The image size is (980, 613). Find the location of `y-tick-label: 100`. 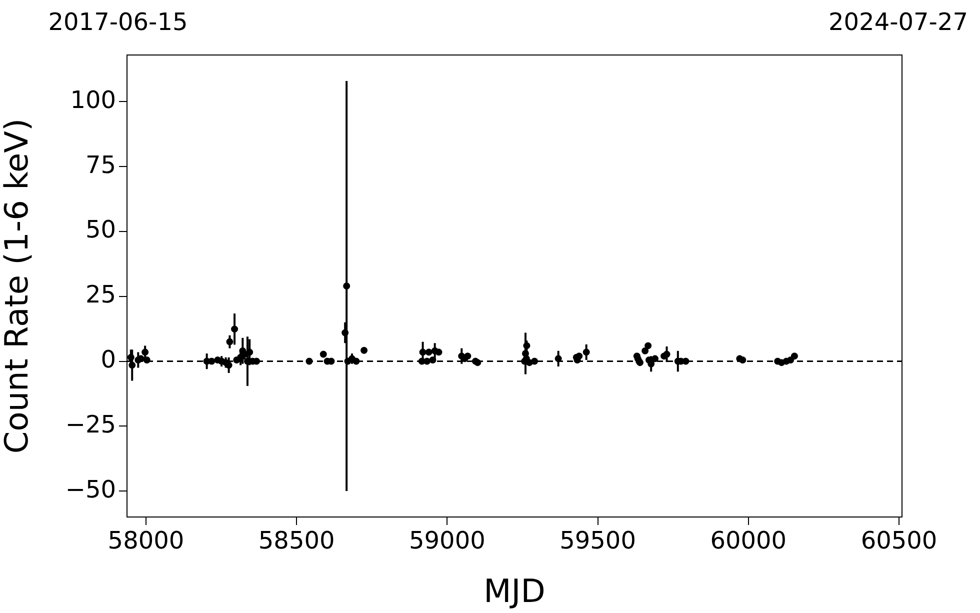

y-tick-label: 100 is located at coordinates (93, 100).